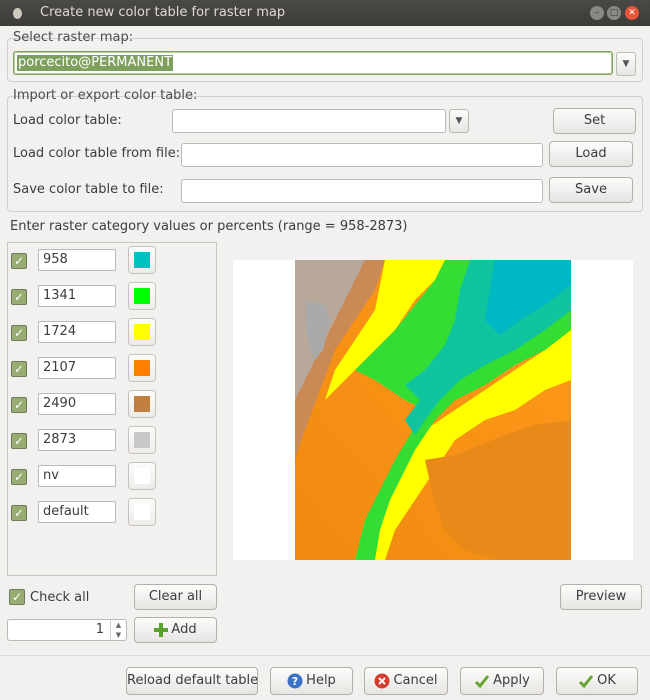 This screenshot has height=700, width=650. I want to click on load-from-file-input, so click(362, 155).